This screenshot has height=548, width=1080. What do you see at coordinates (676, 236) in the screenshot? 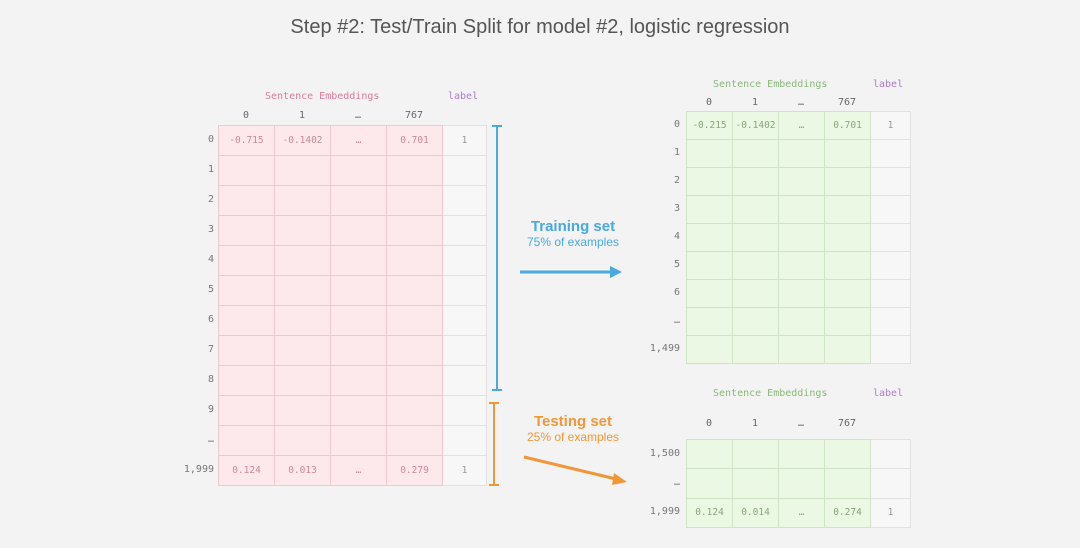
I see `row-index-label: 4` at bounding box center [676, 236].